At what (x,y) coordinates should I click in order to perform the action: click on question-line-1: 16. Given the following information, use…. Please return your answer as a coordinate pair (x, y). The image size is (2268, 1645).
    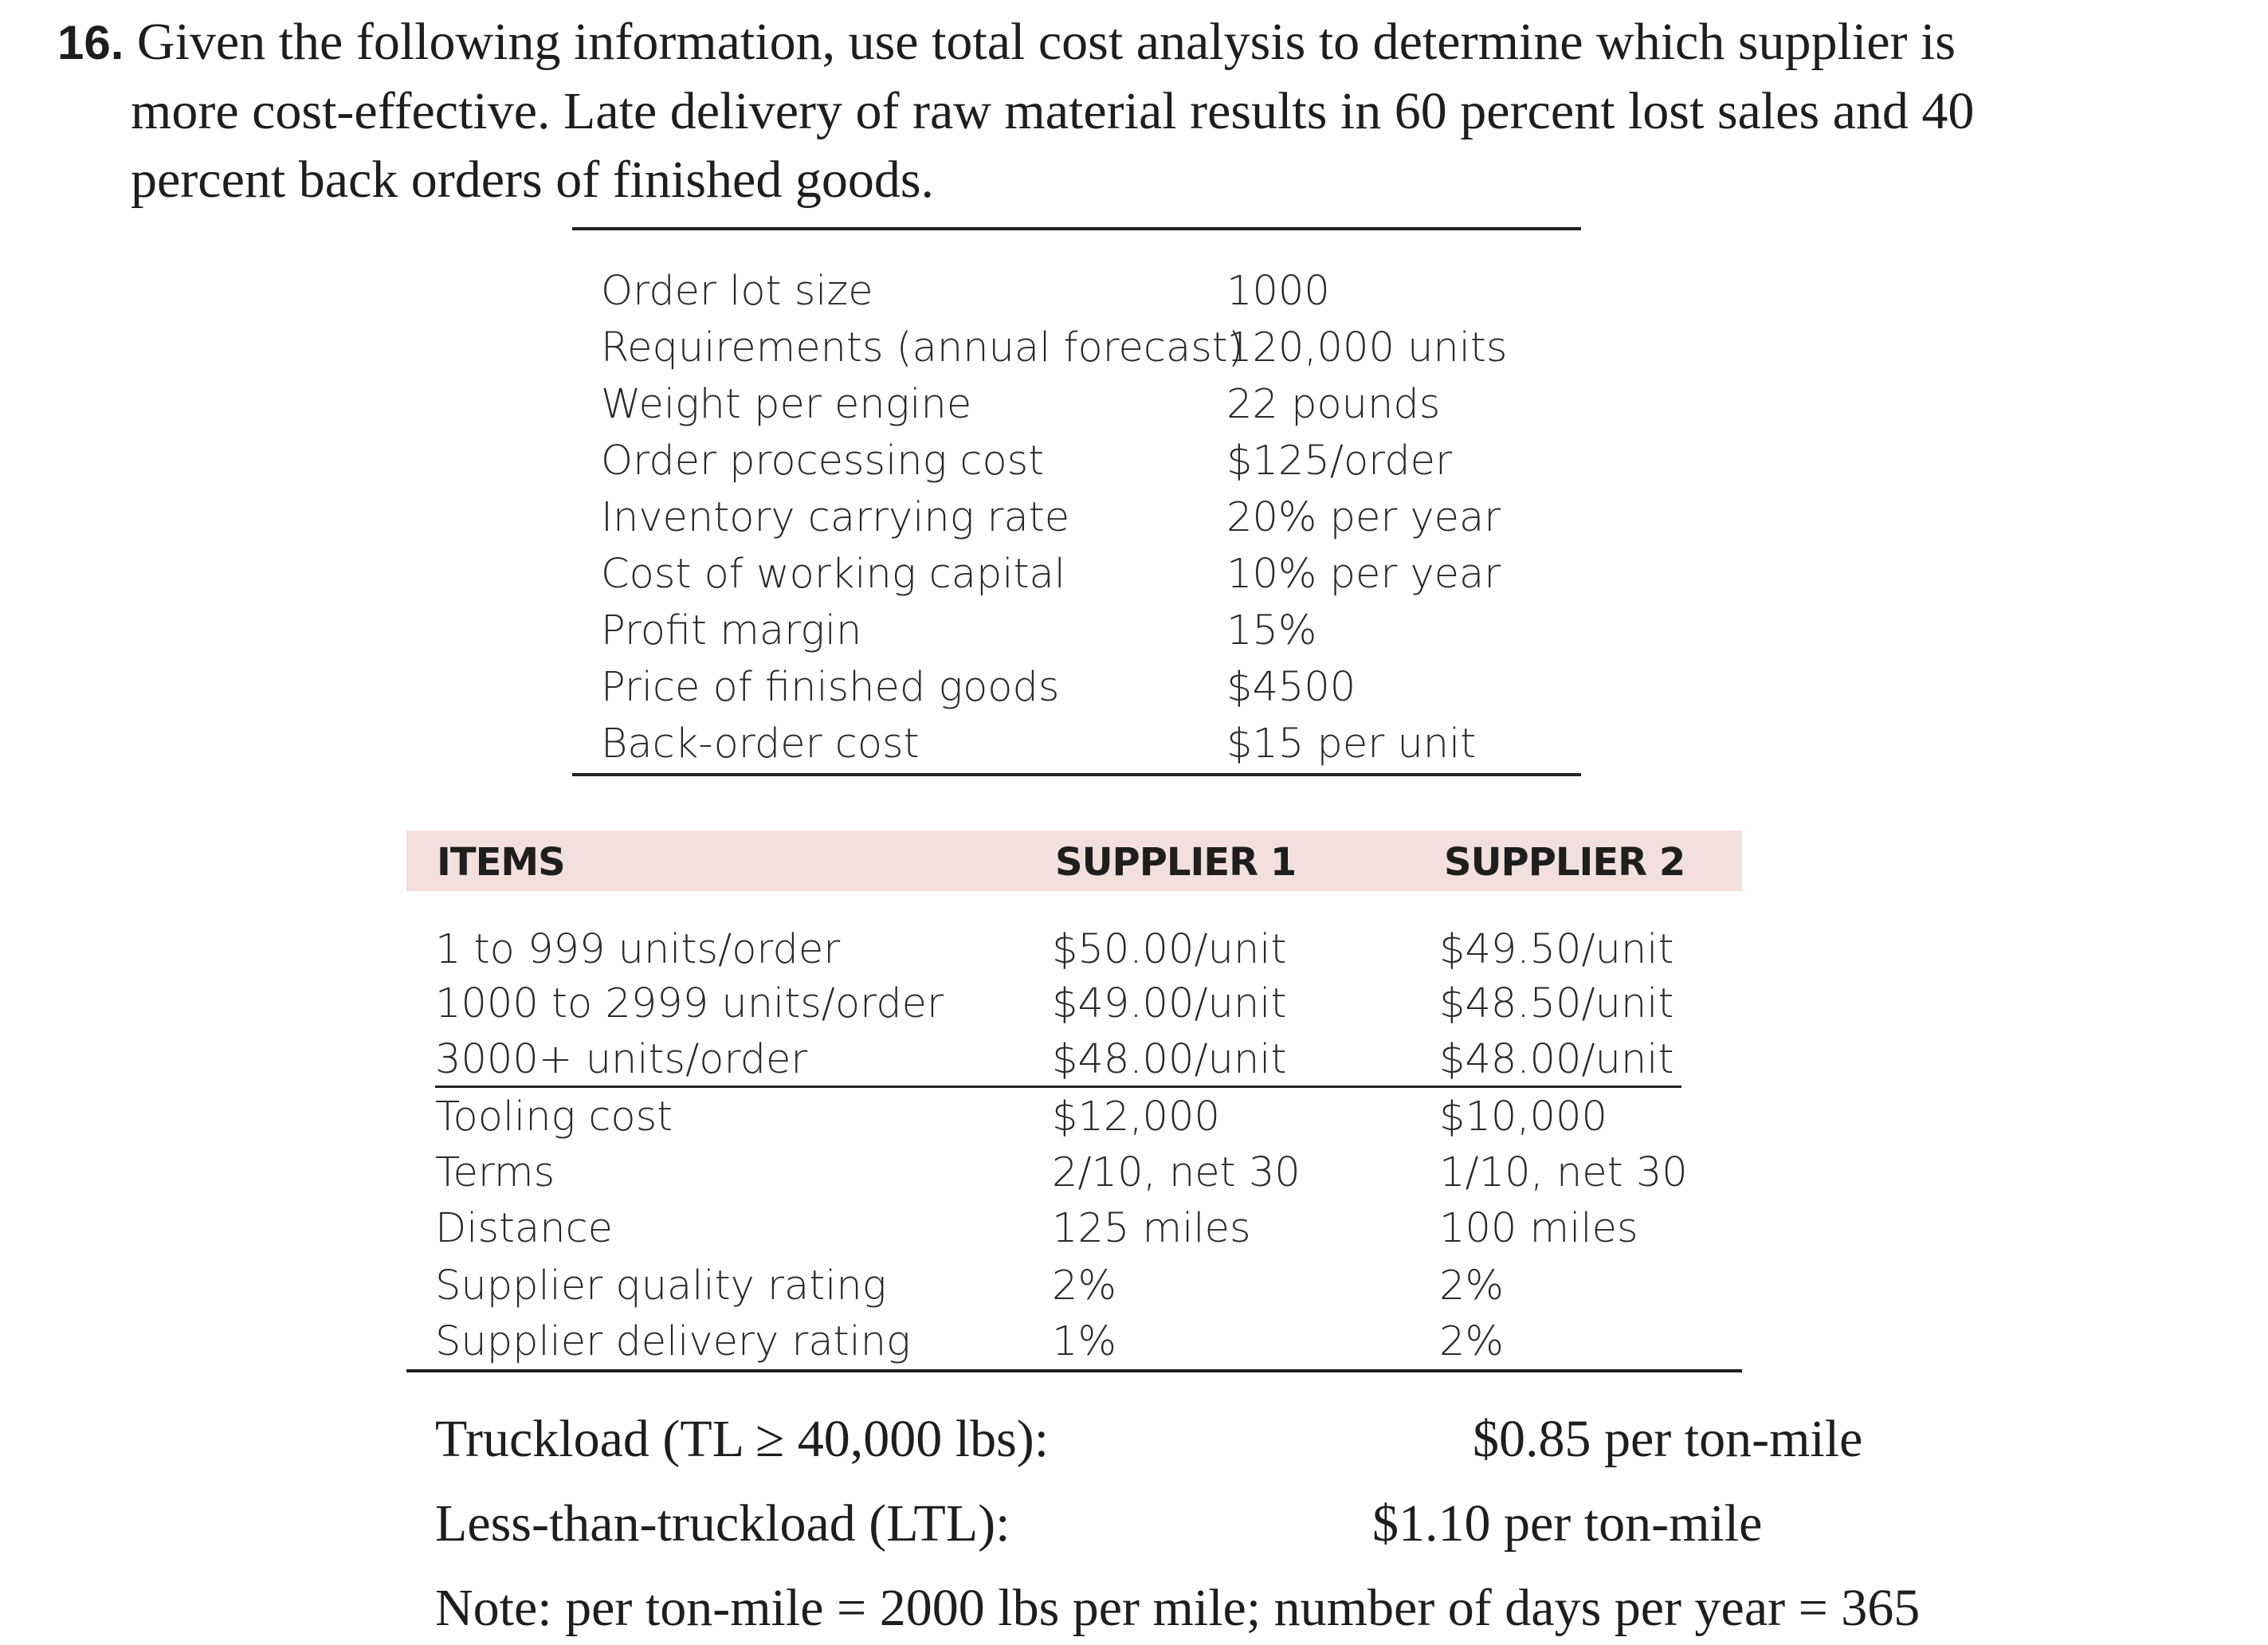
    Looking at the image, I should click on (1125, 42).